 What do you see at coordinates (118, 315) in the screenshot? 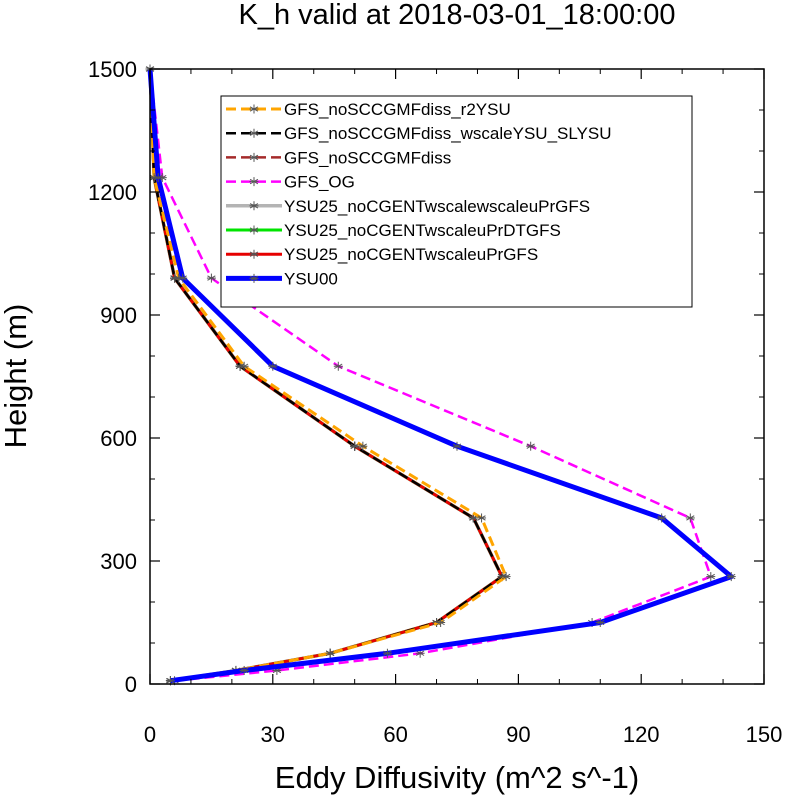
I see `y-tick-label: 900` at bounding box center [118, 315].